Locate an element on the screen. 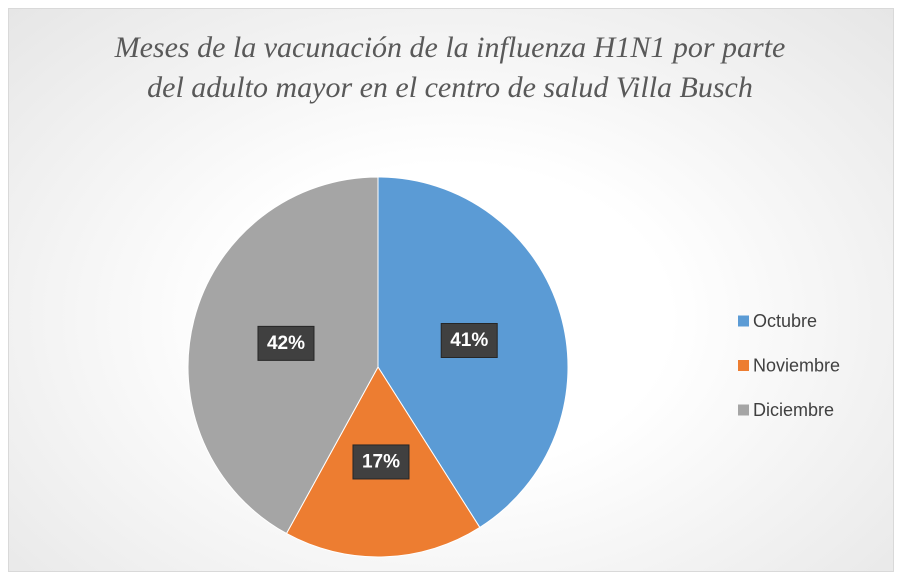  value-label: 42% is located at coordinates (286, 343).